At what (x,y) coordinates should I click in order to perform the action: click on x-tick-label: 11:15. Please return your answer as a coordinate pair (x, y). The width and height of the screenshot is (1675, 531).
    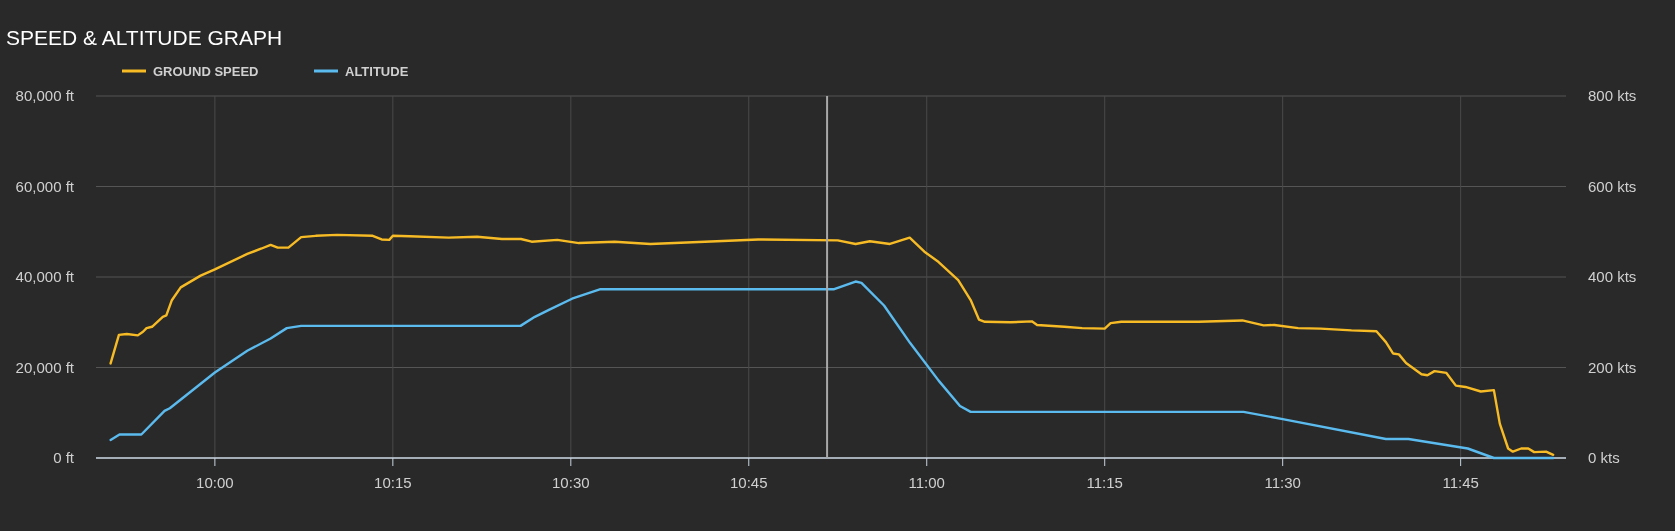
    Looking at the image, I should click on (1104, 482).